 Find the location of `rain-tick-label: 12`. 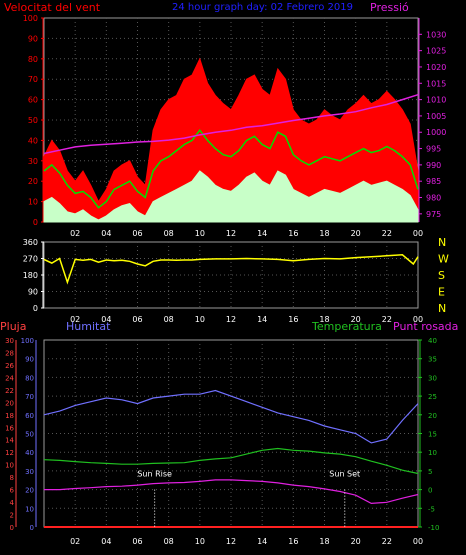

rain-tick-label: 12 is located at coordinates (9, 453).